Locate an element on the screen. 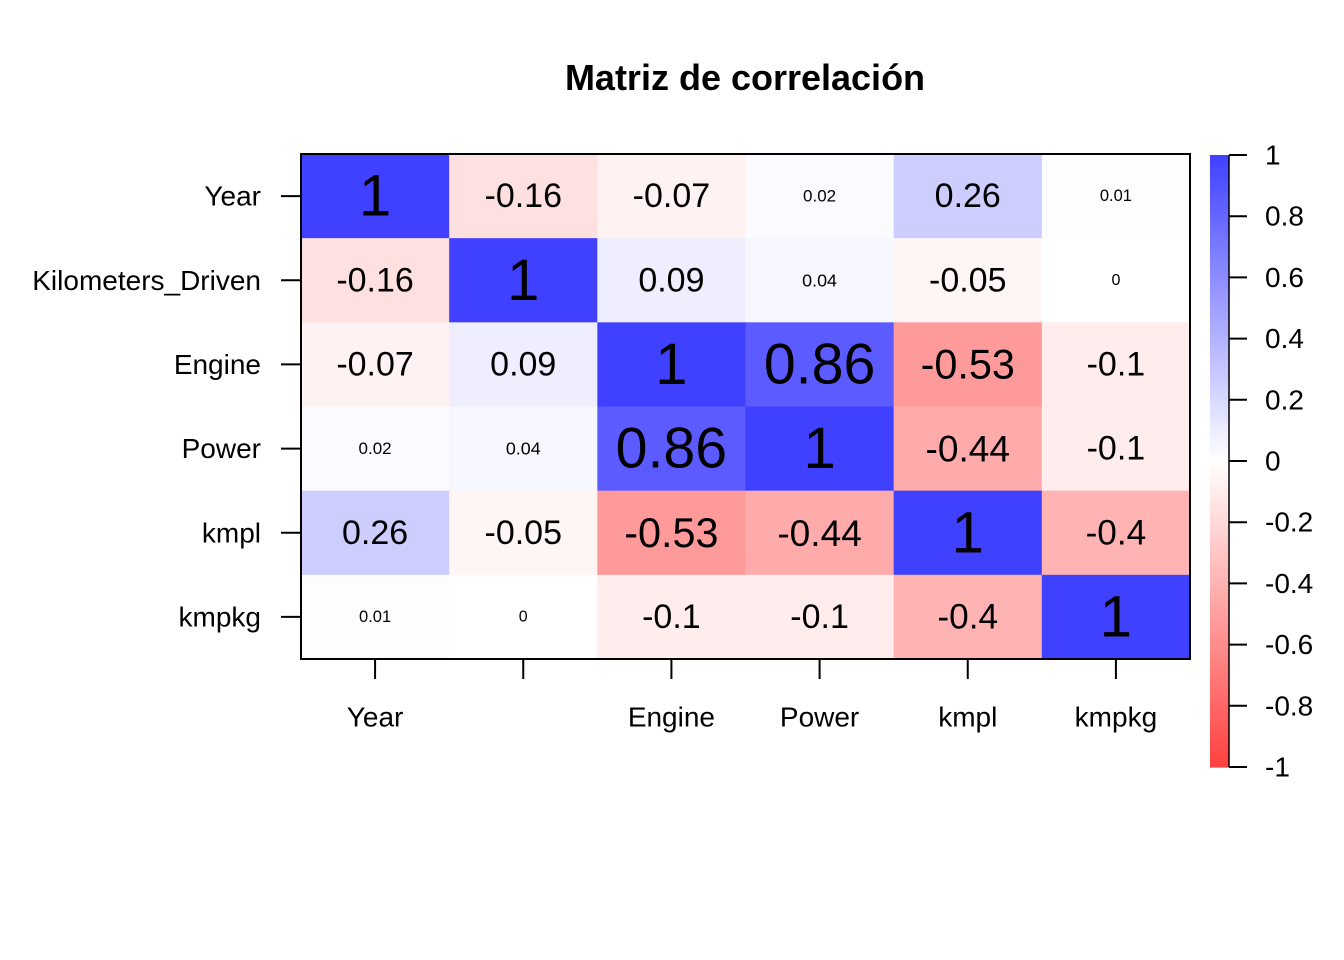 This screenshot has height=960, width=1344. heatmap-cell-r2-c2 is located at coordinates (523, 280).